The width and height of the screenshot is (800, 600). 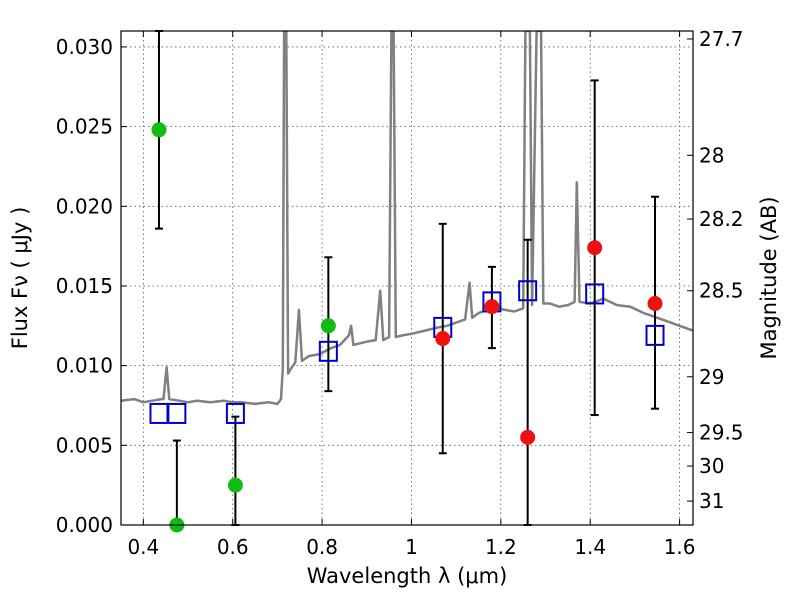 What do you see at coordinates (143, 547) in the screenshot?
I see `x-tick-label: 0.4` at bounding box center [143, 547].